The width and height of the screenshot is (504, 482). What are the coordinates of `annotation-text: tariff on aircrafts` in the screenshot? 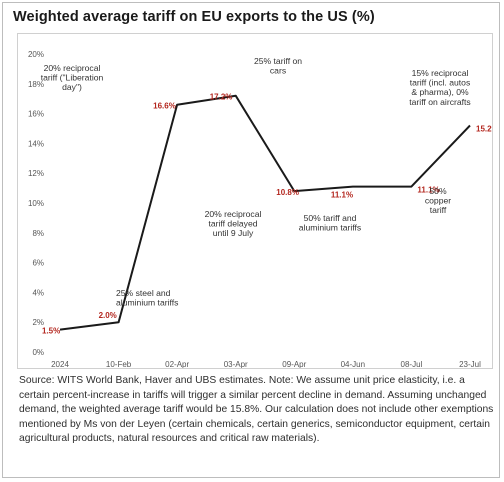 It's located at (439, 102).